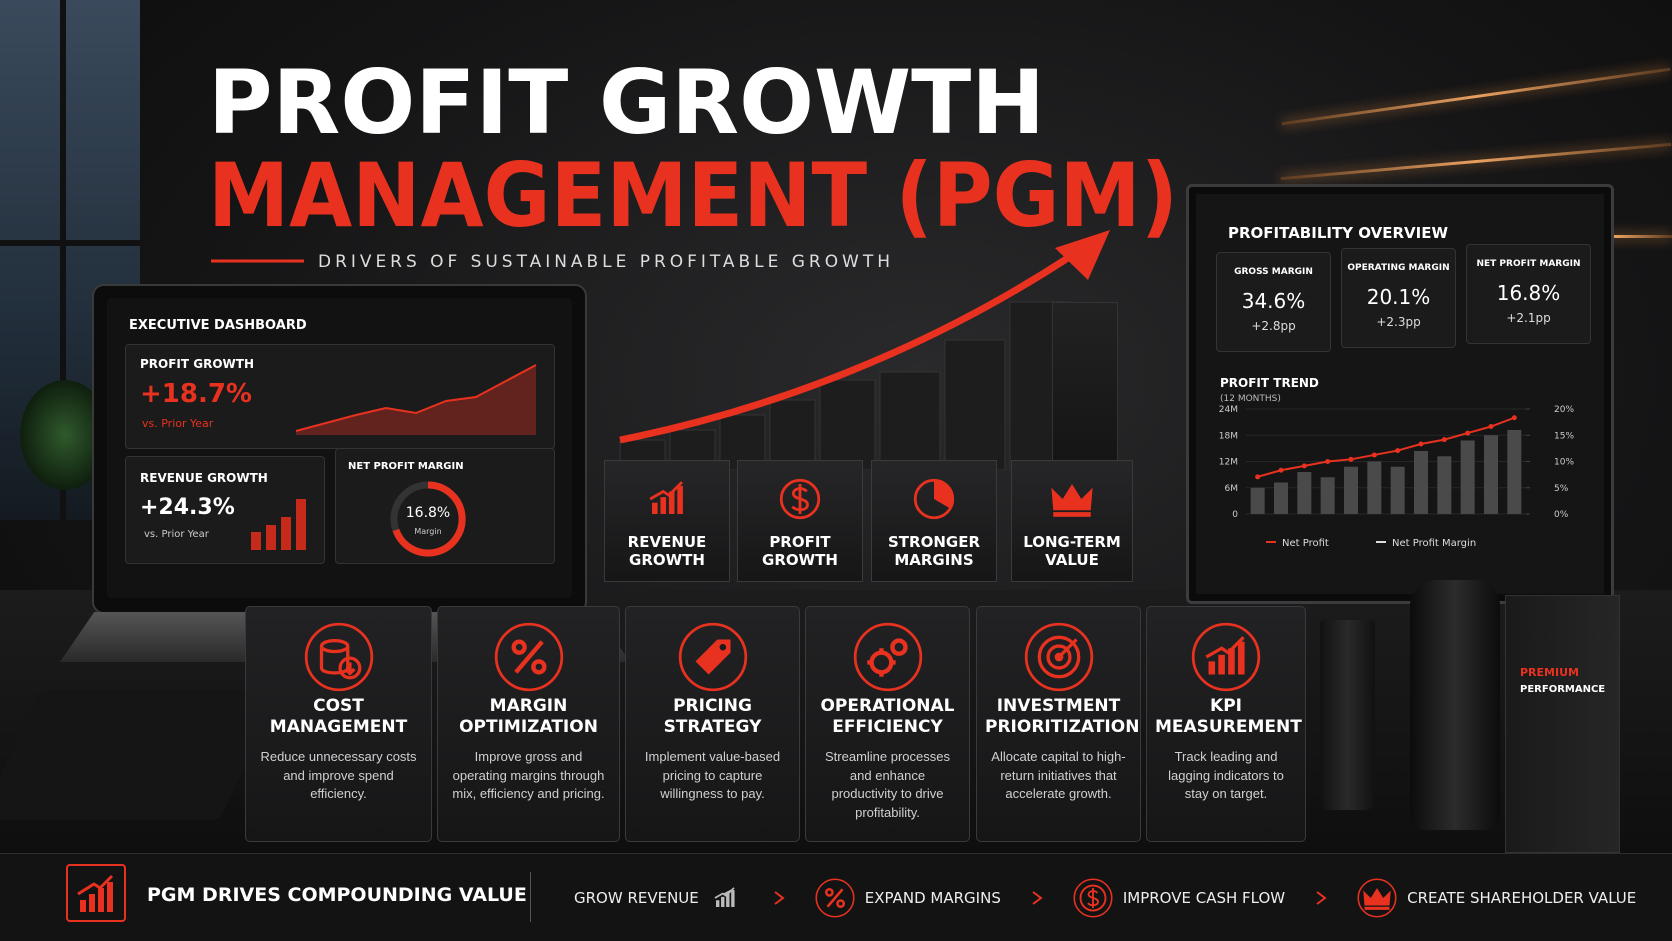 The image size is (1672, 941). Describe the element at coordinates (218, 325) in the screenshot. I see `dashboard-title: EXECUTIVE DASHBOARD` at that location.